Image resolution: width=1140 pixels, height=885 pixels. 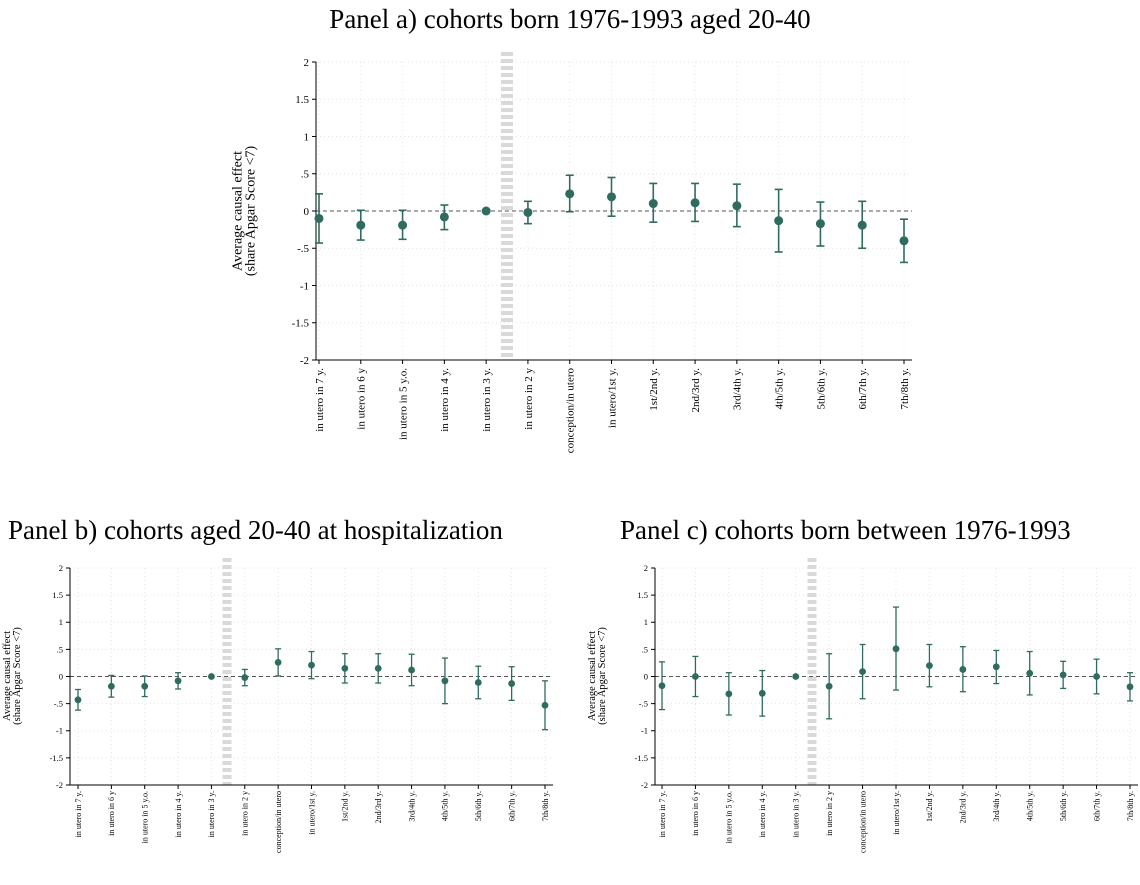 I want to click on panel-c-title: Panel c) cohorts born between 1976-1993, so click(x=845, y=530).